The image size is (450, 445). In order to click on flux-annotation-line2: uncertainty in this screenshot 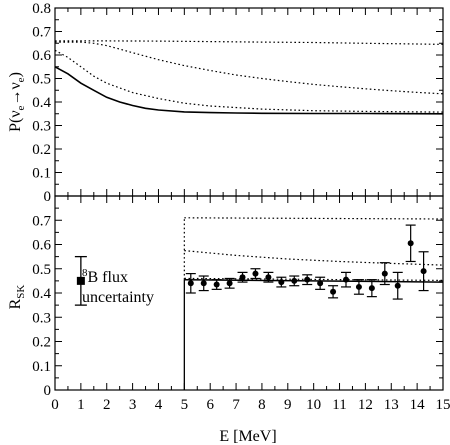, I will do `click(118, 297)`.